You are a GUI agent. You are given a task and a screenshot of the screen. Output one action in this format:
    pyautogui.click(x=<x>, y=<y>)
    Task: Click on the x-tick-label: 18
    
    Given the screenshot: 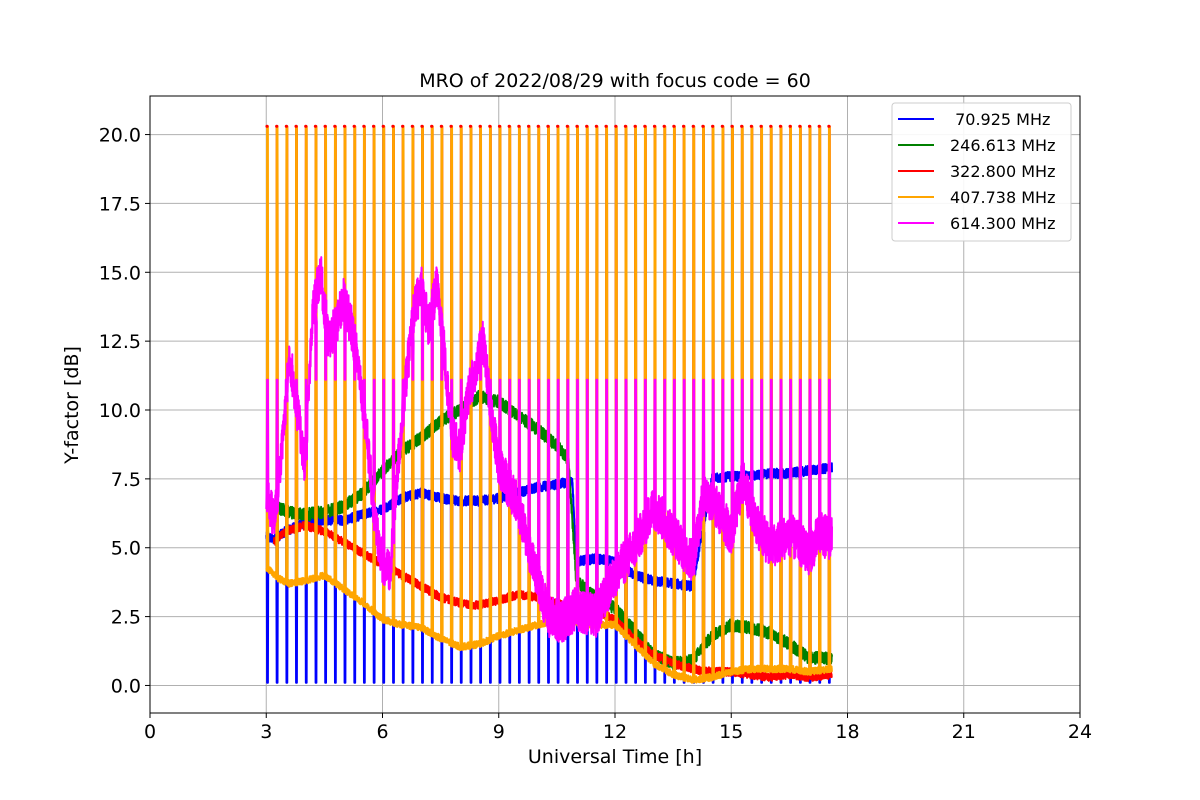 What is the action you would take?
    pyautogui.click(x=847, y=732)
    